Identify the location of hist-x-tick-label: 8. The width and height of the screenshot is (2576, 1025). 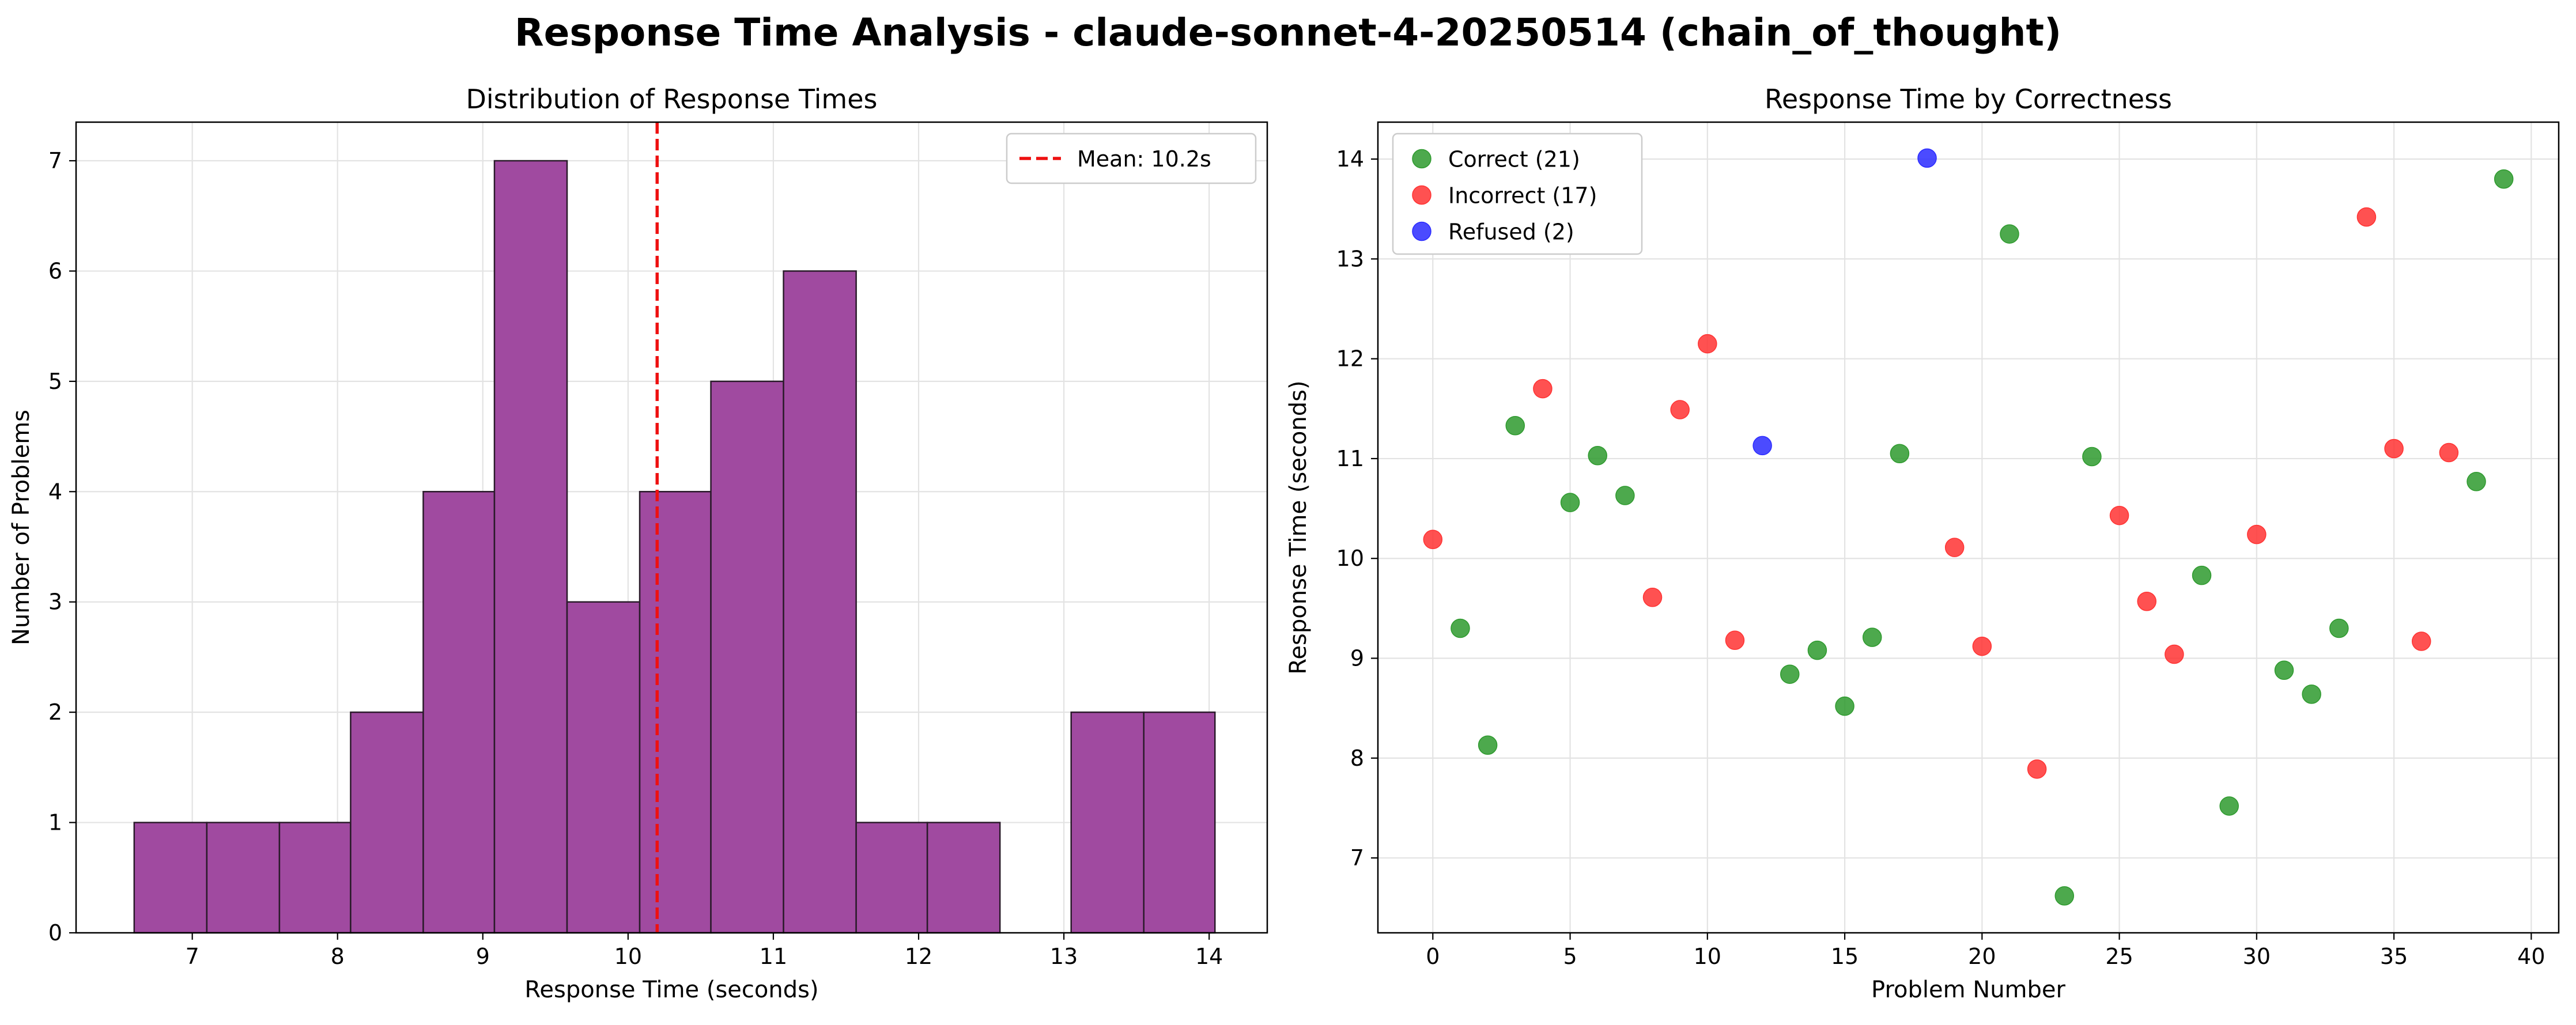
(338, 956).